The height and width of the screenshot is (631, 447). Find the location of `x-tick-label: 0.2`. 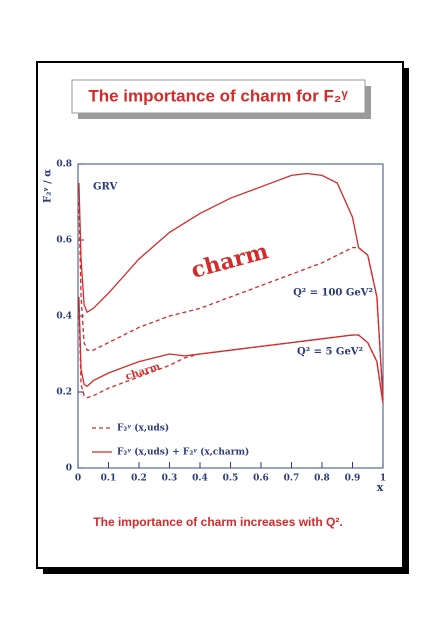

x-tick-label: 0.2 is located at coordinates (139, 479).